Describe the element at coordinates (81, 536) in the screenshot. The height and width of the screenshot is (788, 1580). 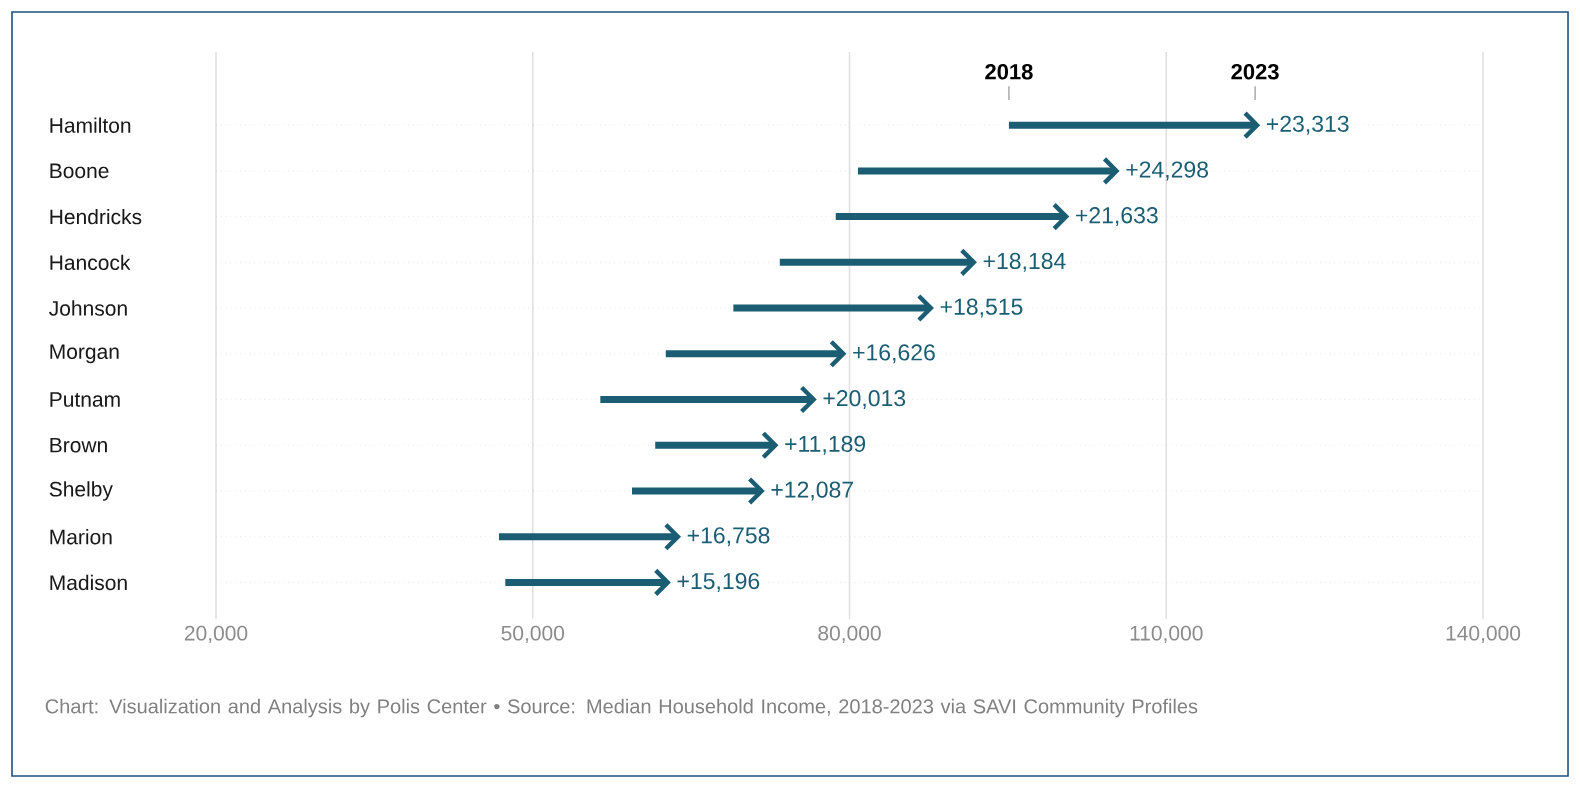
I see `y-tick-label: Marion` at that location.